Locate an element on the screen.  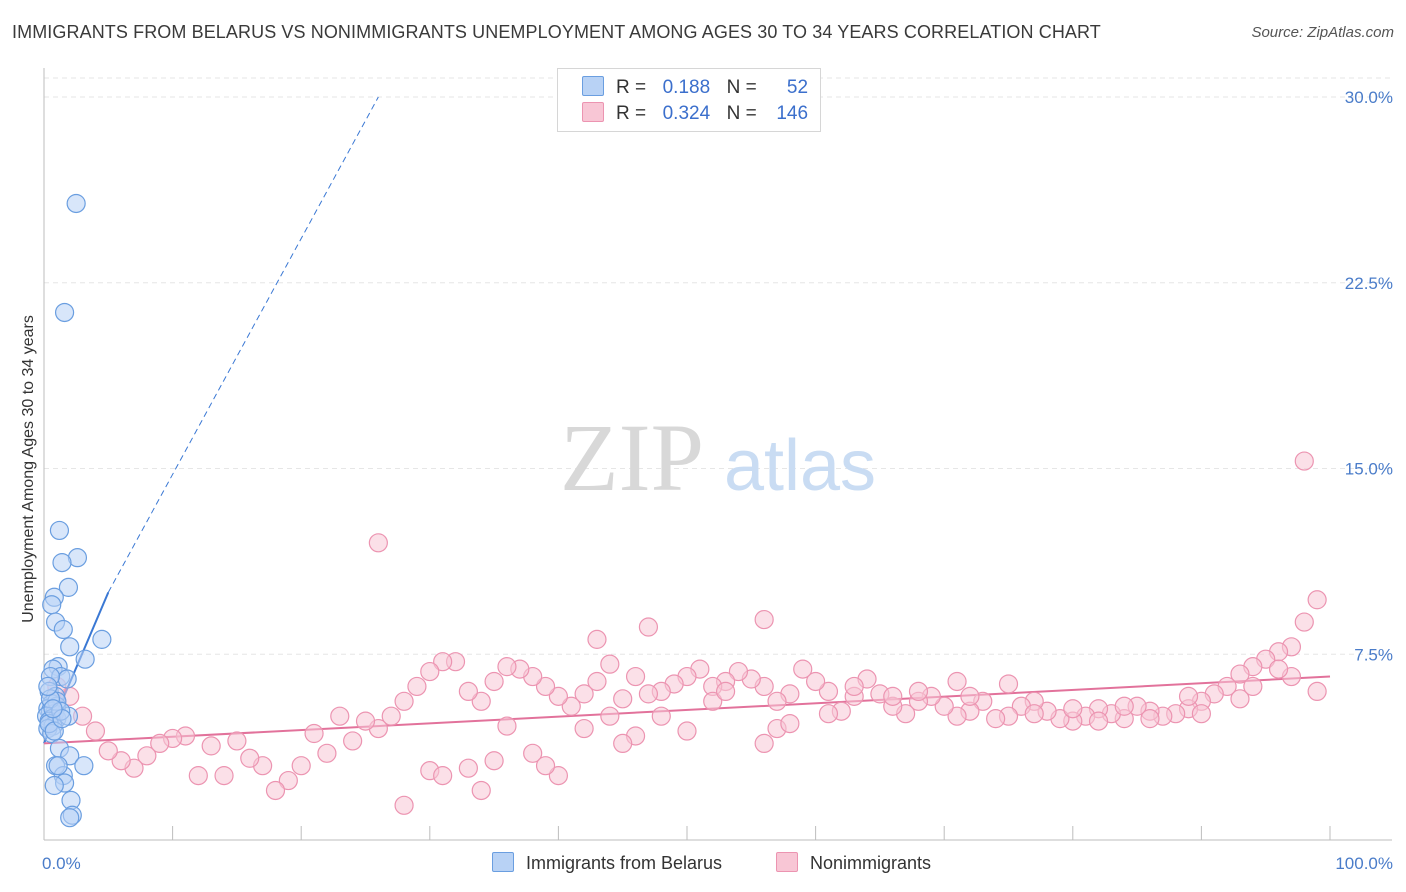
y-tick-label: 30.0% is located at coordinates (1369, 97).